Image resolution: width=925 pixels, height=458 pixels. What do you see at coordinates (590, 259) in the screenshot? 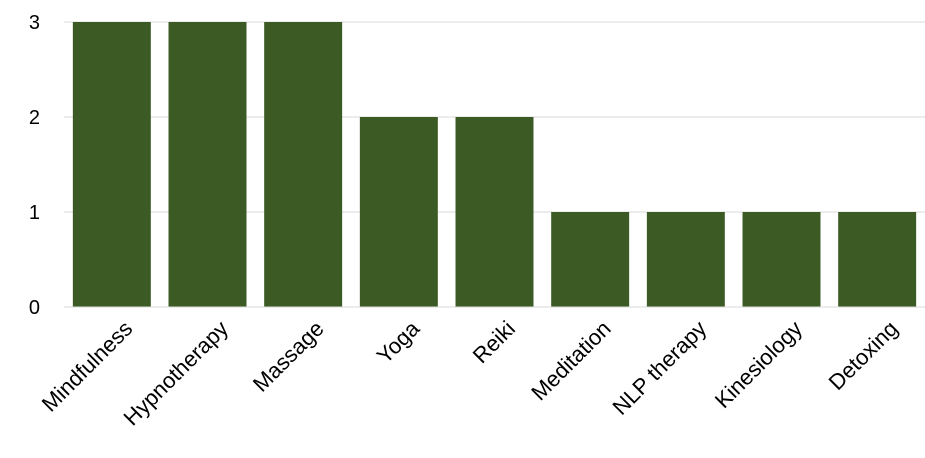
I see `bar-meditation` at bounding box center [590, 259].